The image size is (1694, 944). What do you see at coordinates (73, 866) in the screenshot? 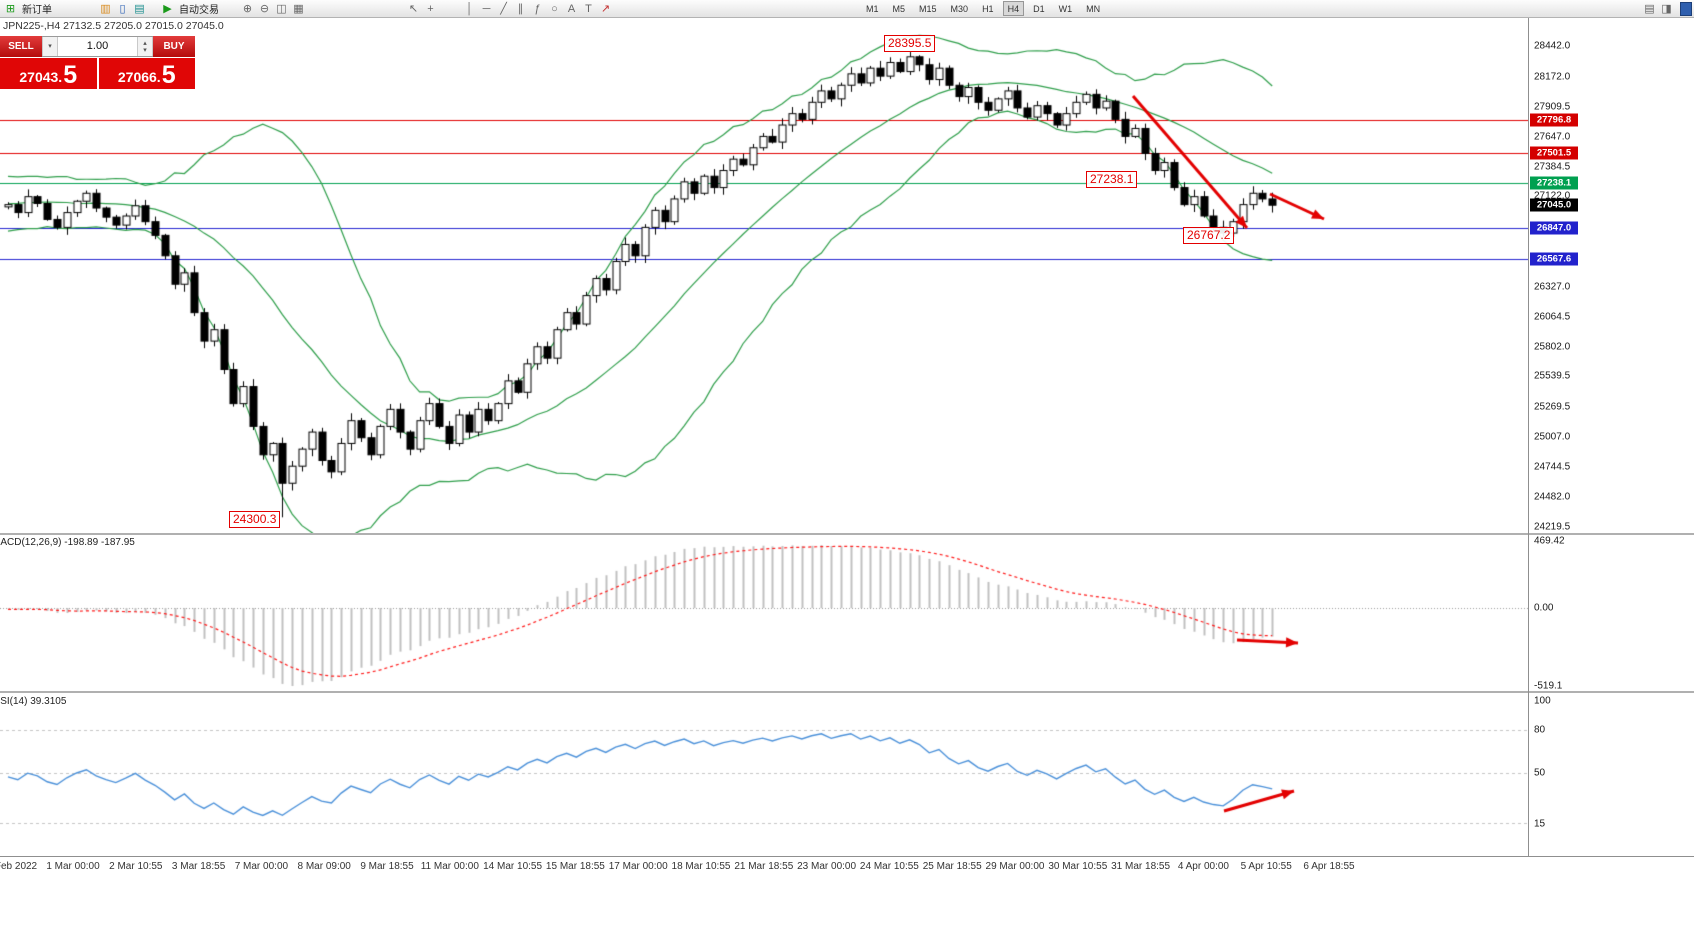
I see `time-axis-label: 1 Mar 00:00` at bounding box center [73, 866].